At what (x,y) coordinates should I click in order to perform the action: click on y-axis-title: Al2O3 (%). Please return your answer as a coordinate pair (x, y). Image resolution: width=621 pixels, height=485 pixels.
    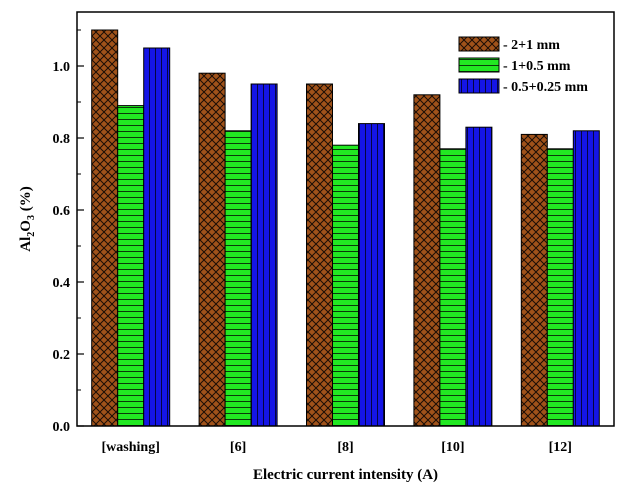
    Looking at the image, I should click on (27, 218).